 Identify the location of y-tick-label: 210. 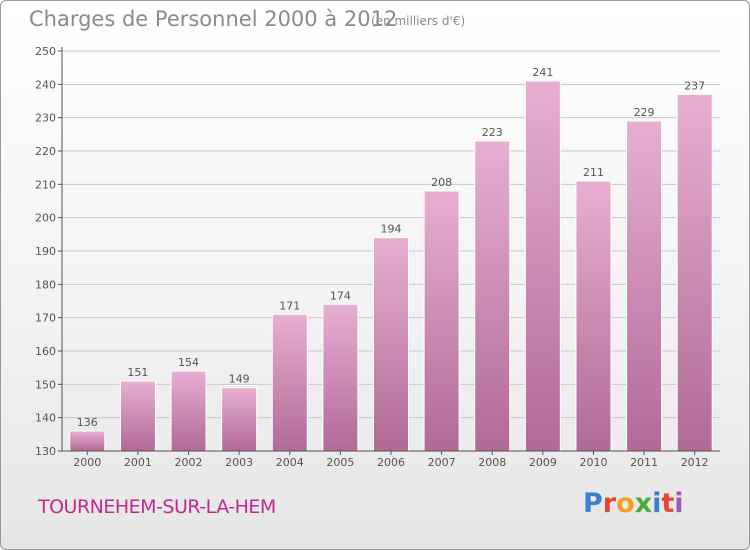
(45, 184).